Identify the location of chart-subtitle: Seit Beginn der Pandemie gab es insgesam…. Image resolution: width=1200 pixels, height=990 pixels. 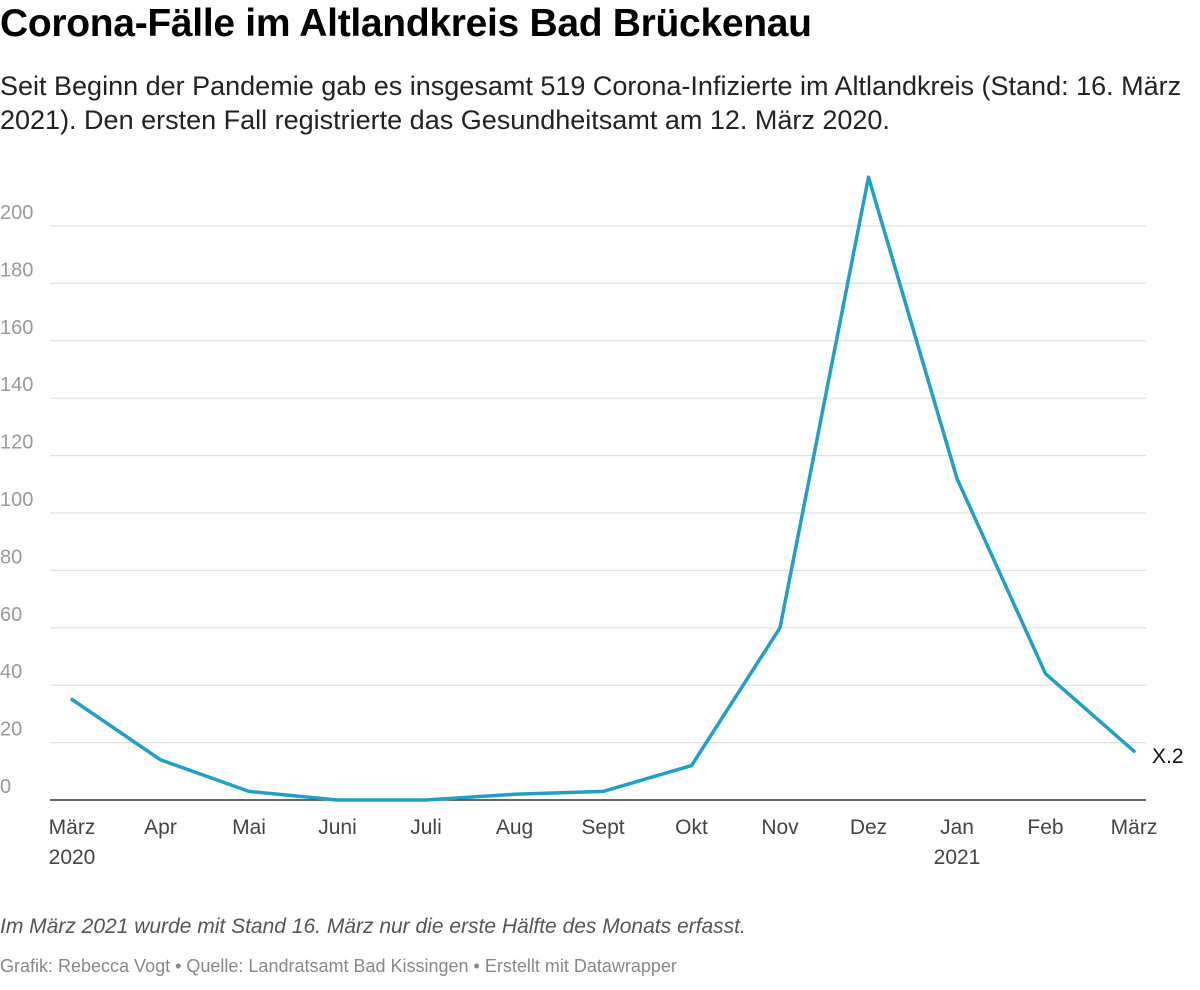
(591, 103).